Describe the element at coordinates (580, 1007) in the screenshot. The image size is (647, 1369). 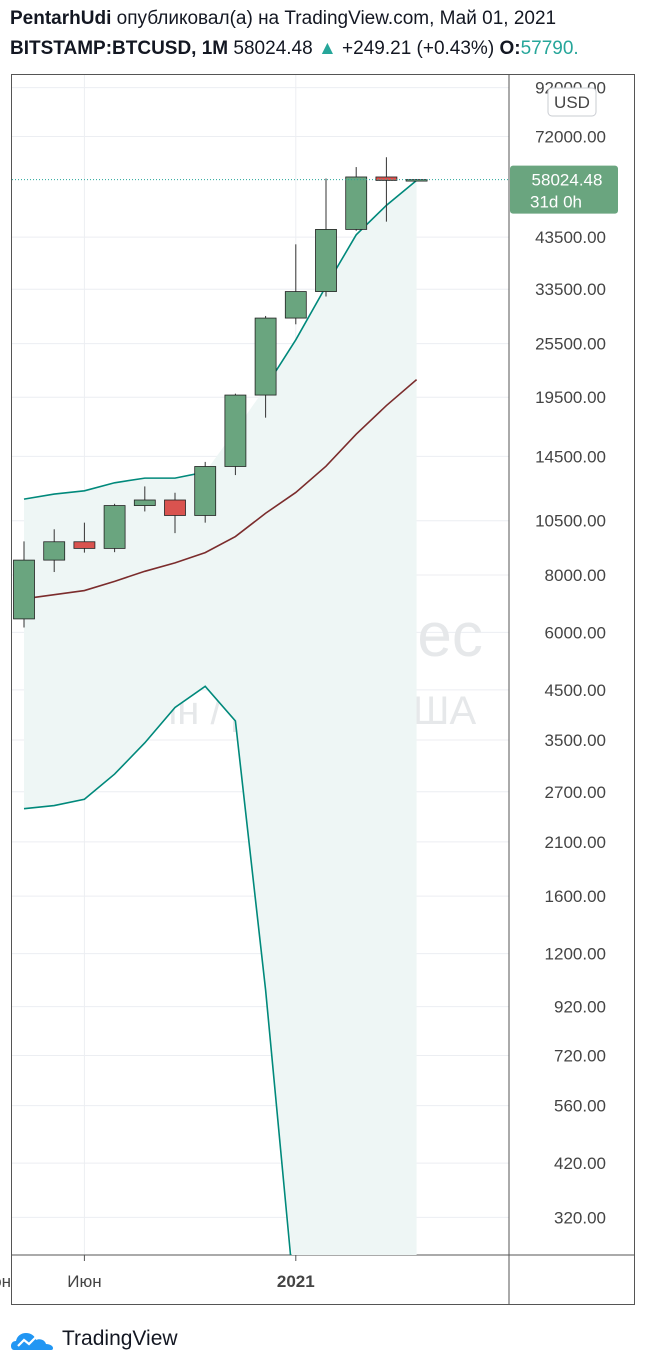
I see `y-tick-label: 920.00` at that location.